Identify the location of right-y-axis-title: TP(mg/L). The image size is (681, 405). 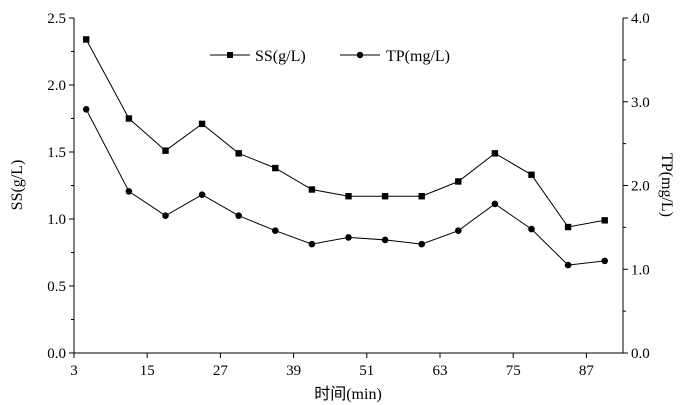
(666, 185).